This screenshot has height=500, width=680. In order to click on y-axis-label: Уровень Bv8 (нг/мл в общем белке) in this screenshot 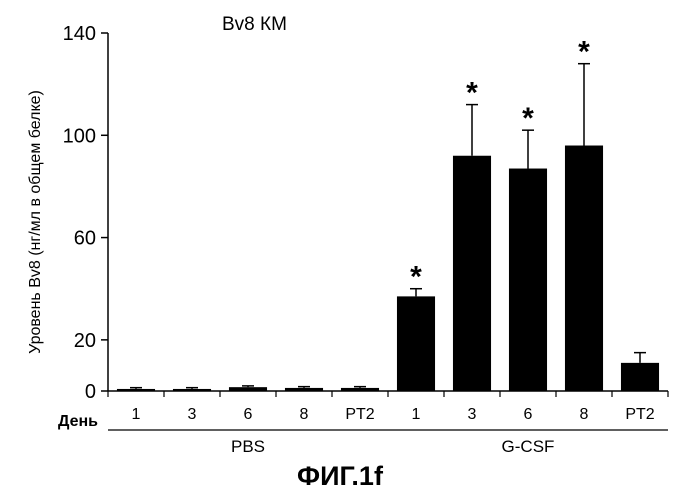, I will do `click(35, 222)`.